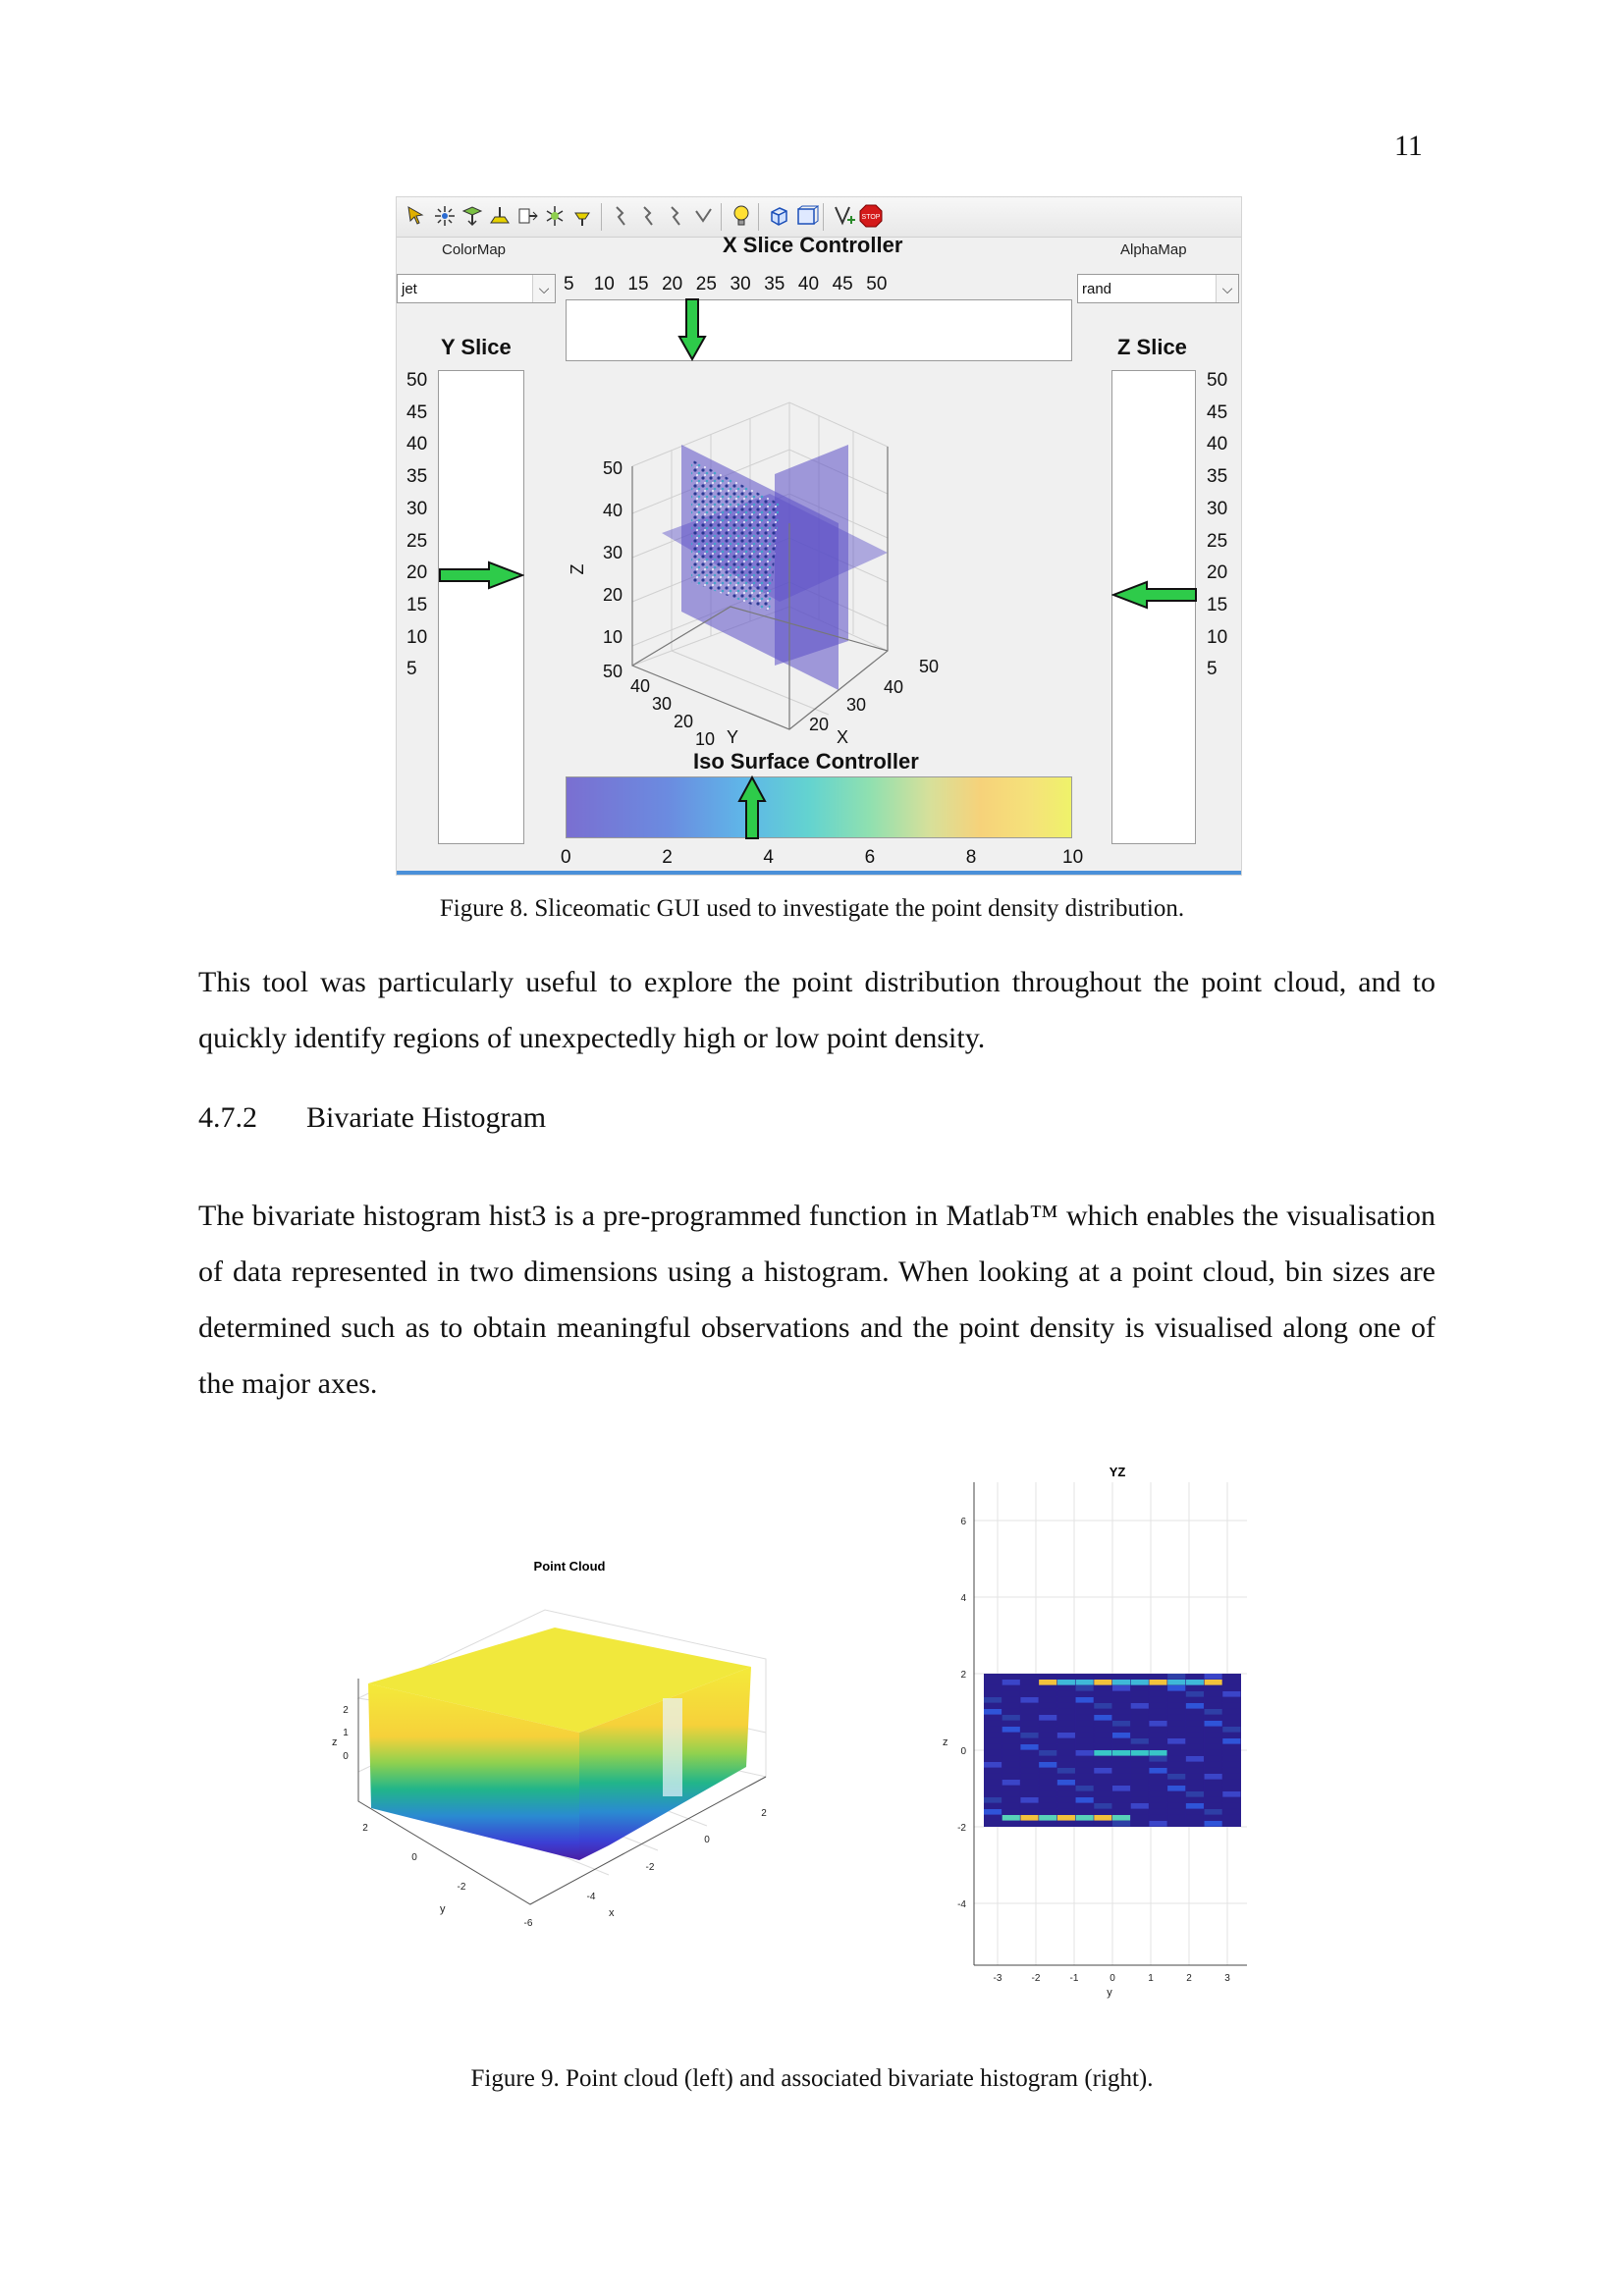  I want to click on x-slice-tick: 30, so click(740, 284).